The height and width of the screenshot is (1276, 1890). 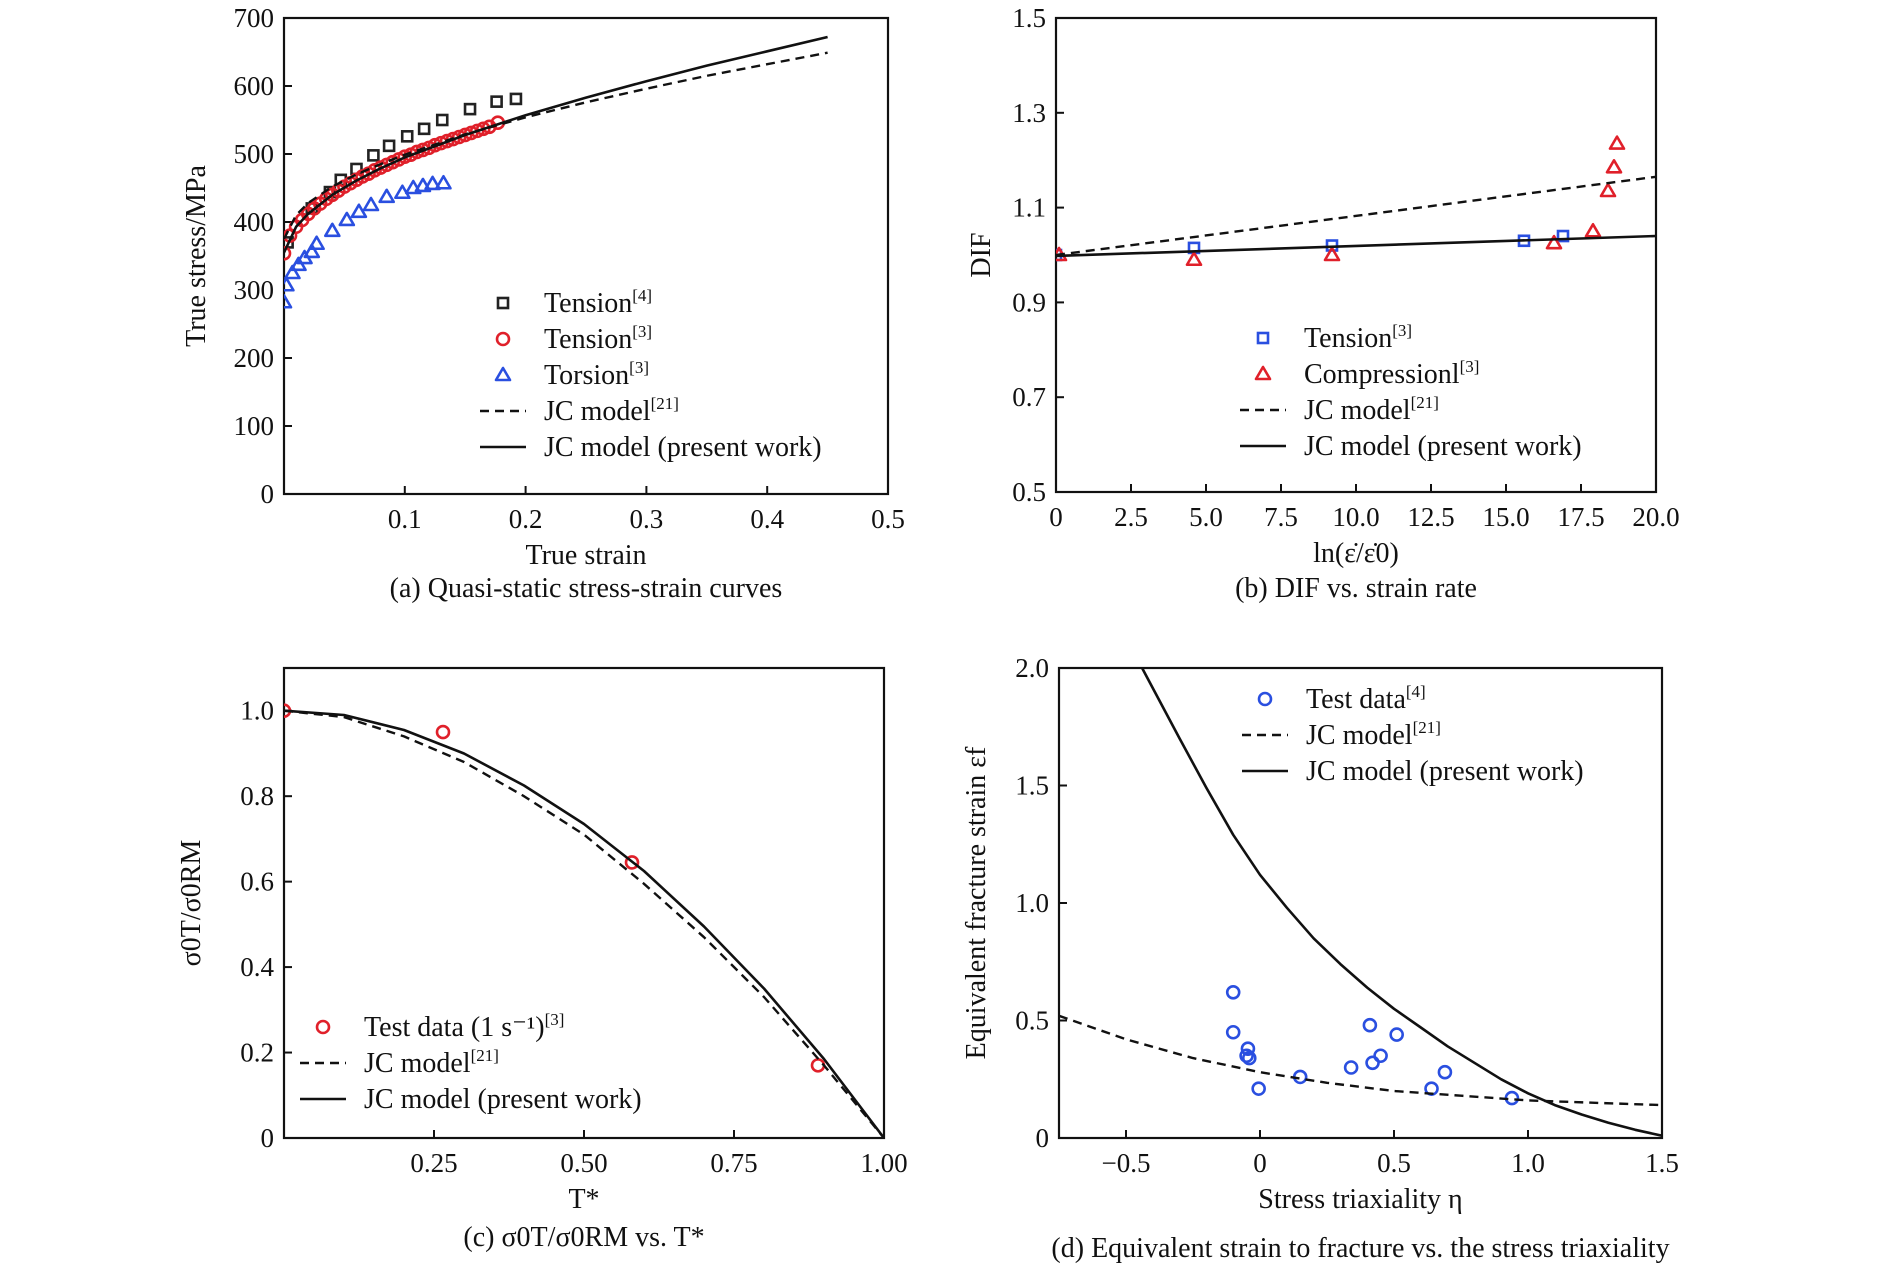 What do you see at coordinates (1126, 1163) in the screenshot?
I see `x-tick-label: −0.5` at bounding box center [1126, 1163].